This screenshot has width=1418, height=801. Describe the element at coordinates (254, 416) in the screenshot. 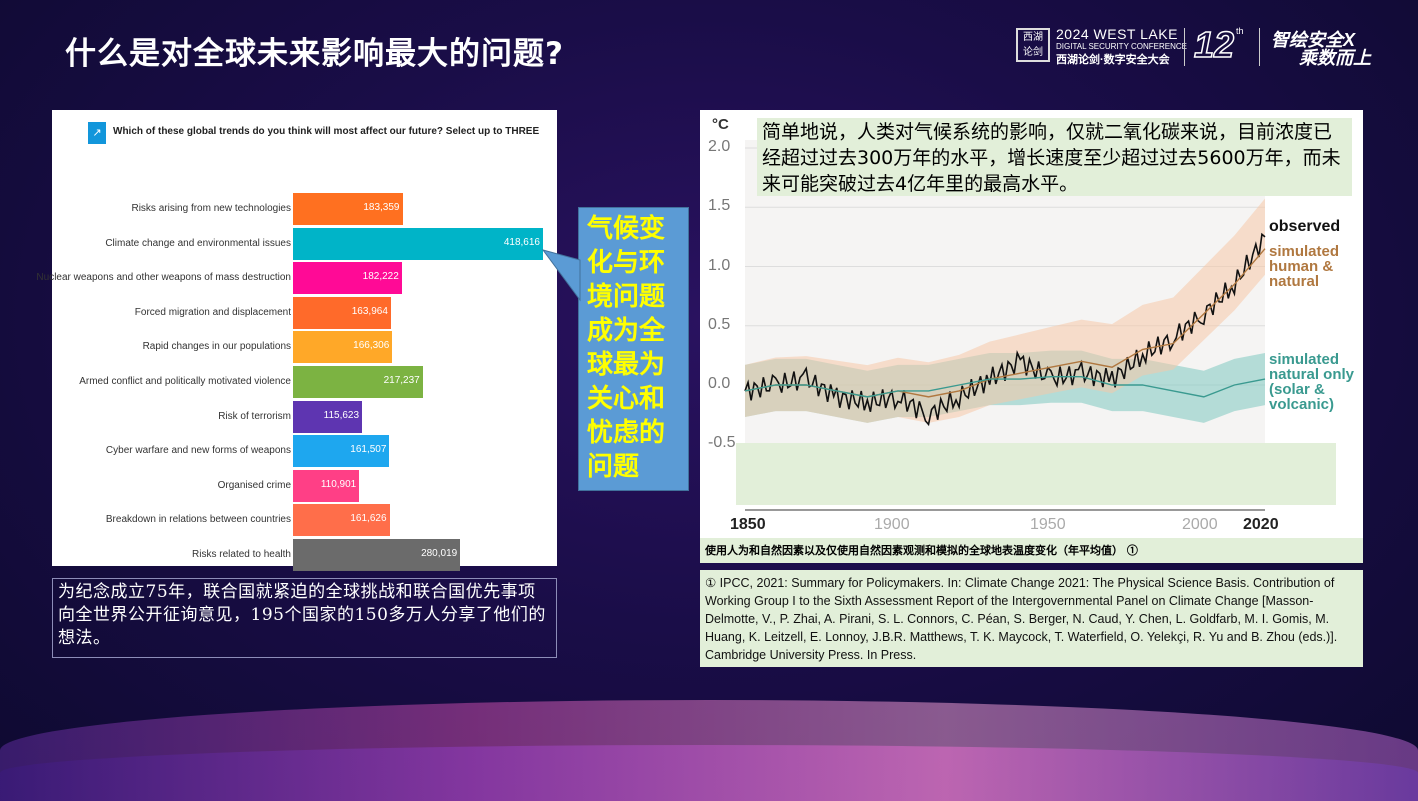

I see `bar-label: Risk of terrorism` at that location.